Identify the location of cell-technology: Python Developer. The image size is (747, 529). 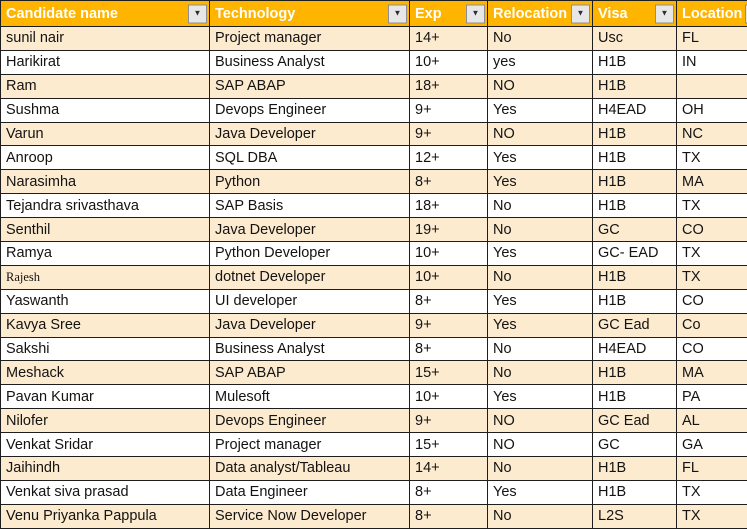
(309, 253).